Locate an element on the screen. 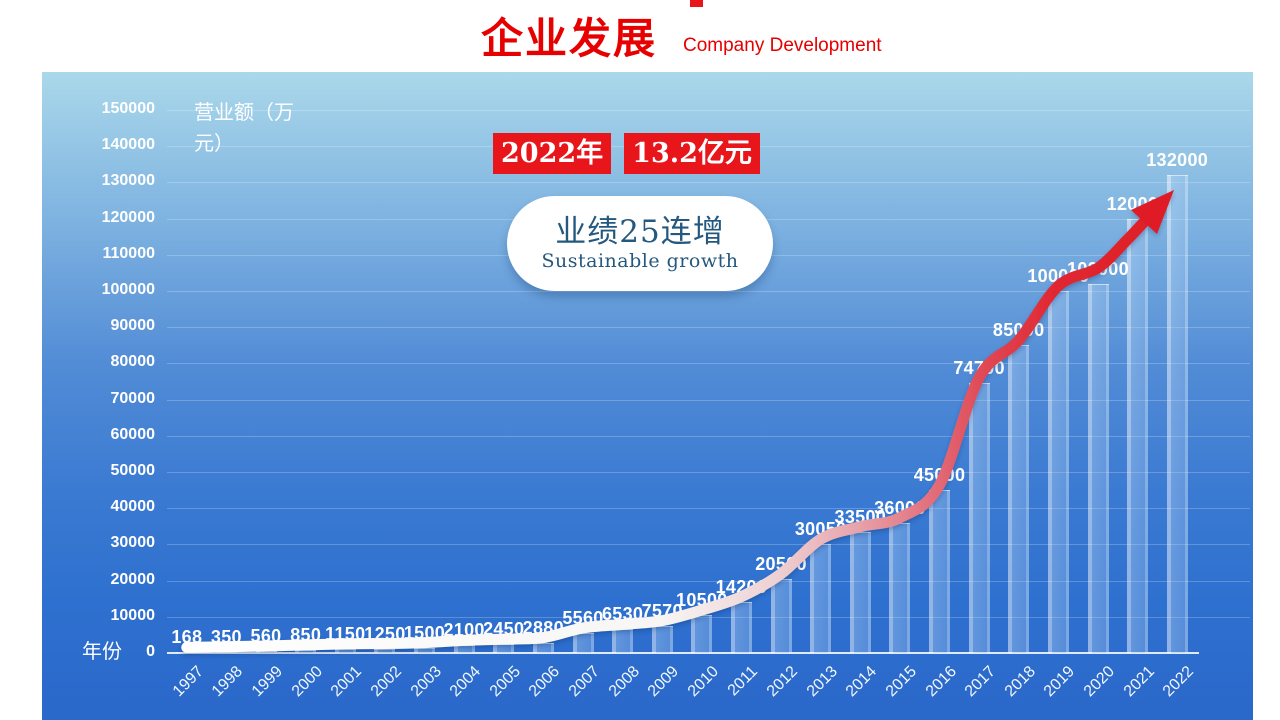  bar-2020 is located at coordinates (1098, 468).